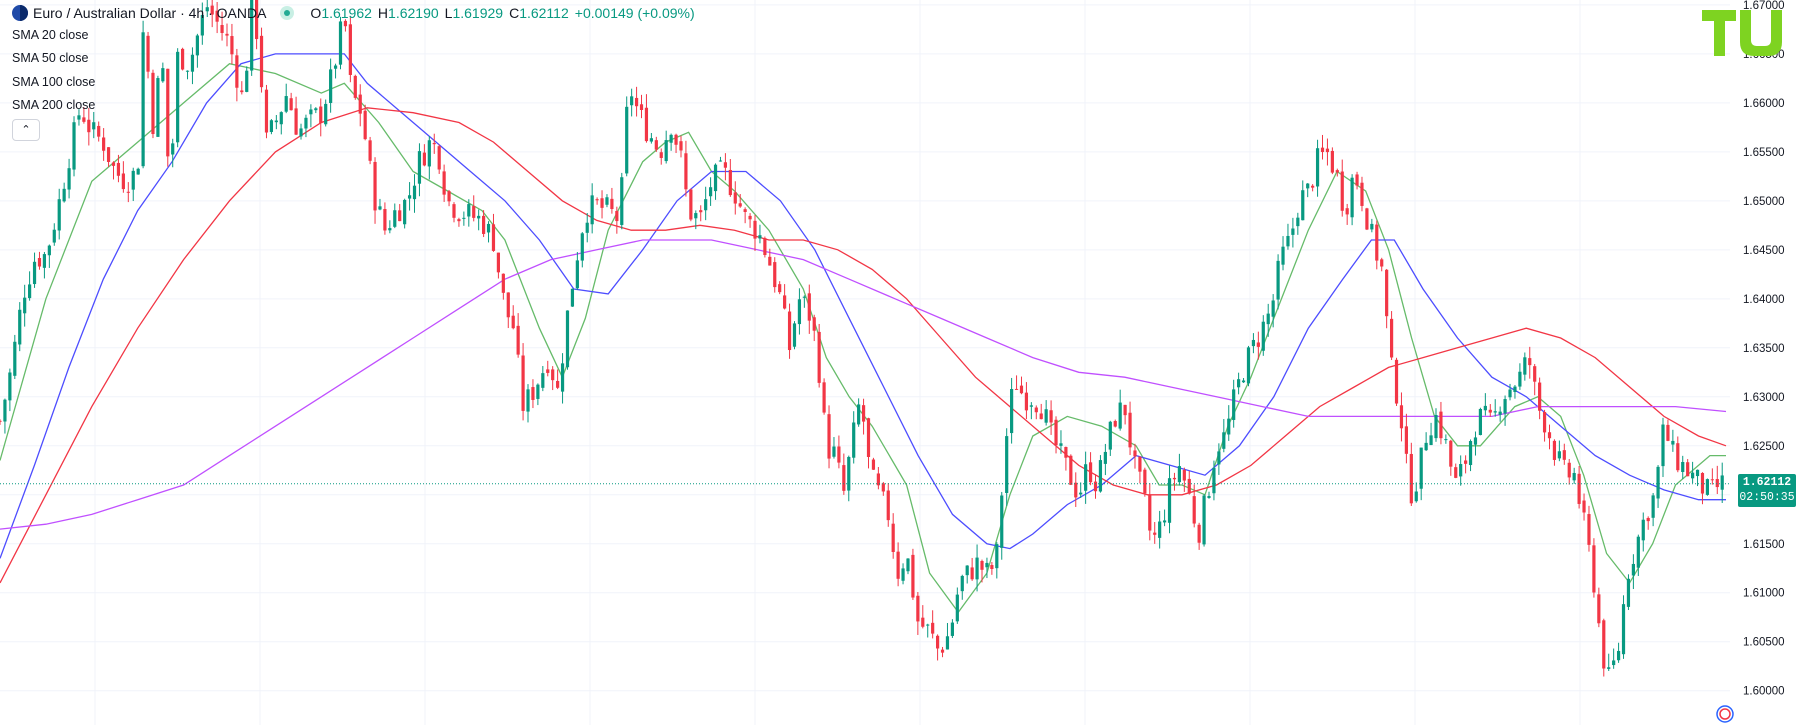 This screenshot has width=1800, height=725. Describe the element at coordinates (1767, 490) in the screenshot. I see `last-price-tag: 1.62112 02:50:35` at that location.